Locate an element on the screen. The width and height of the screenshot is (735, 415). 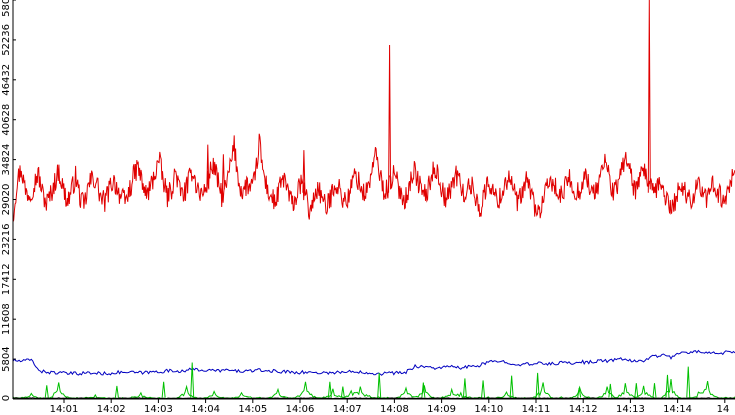
y-tick-label: 0 is located at coordinates (6, 398).